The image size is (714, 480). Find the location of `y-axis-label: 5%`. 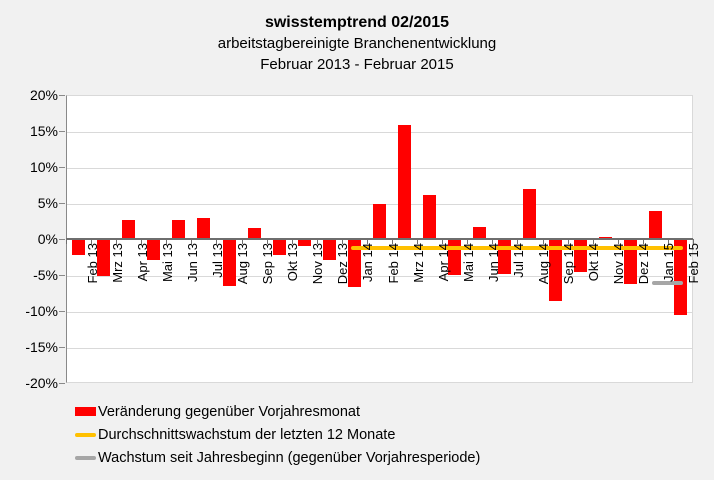

y-axis-label: 5% is located at coordinates (47, 203).